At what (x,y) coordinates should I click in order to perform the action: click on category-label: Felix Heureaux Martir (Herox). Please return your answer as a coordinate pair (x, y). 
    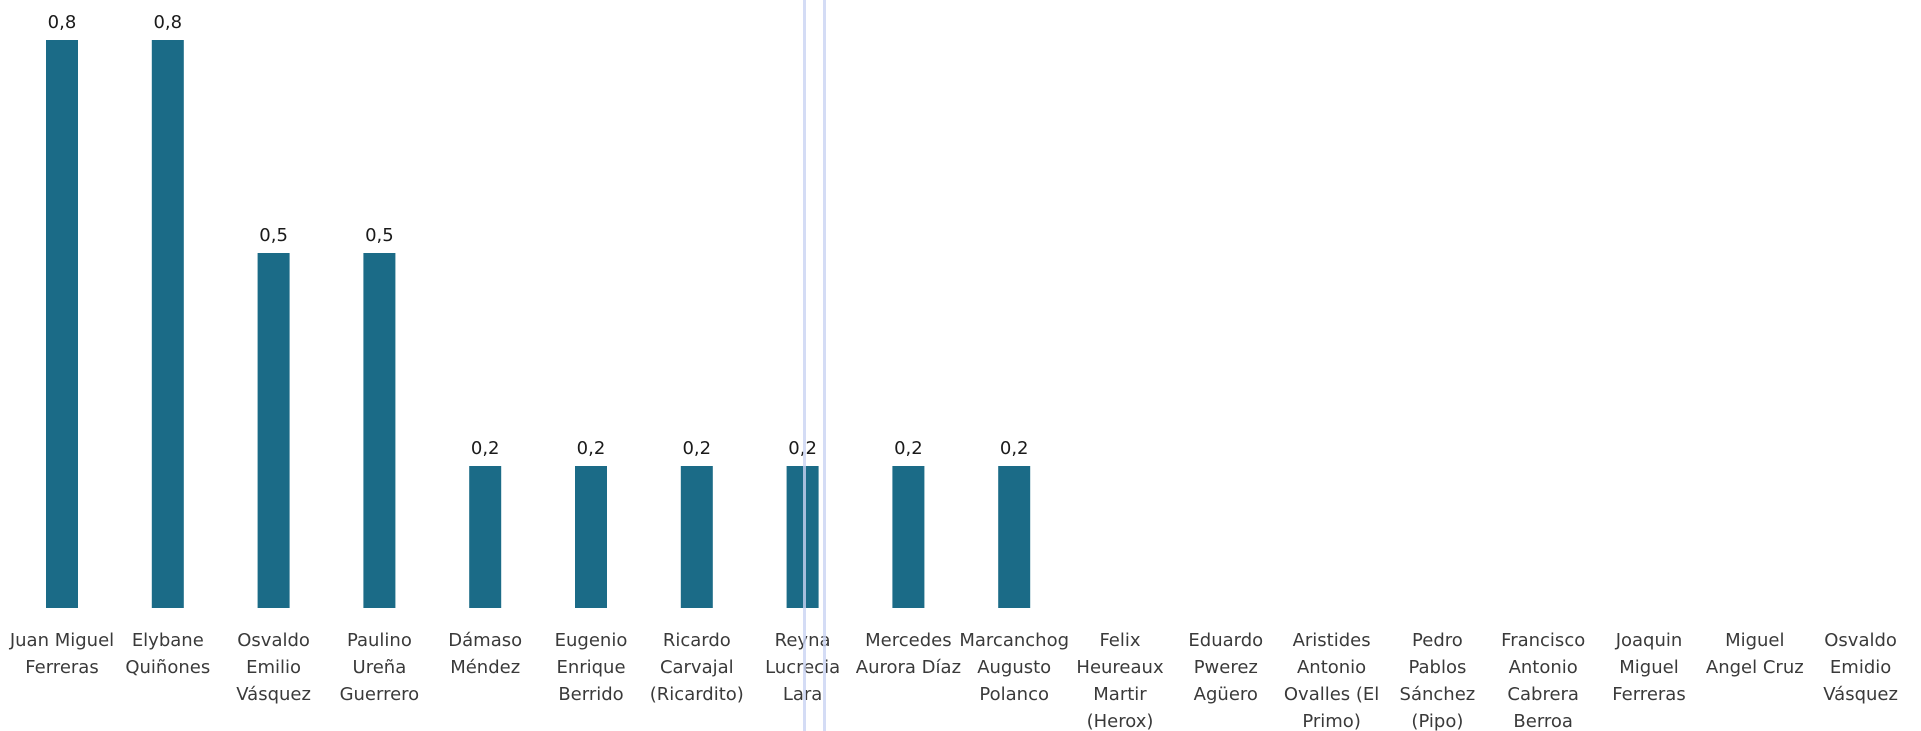
    Looking at the image, I should click on (1120, 680).